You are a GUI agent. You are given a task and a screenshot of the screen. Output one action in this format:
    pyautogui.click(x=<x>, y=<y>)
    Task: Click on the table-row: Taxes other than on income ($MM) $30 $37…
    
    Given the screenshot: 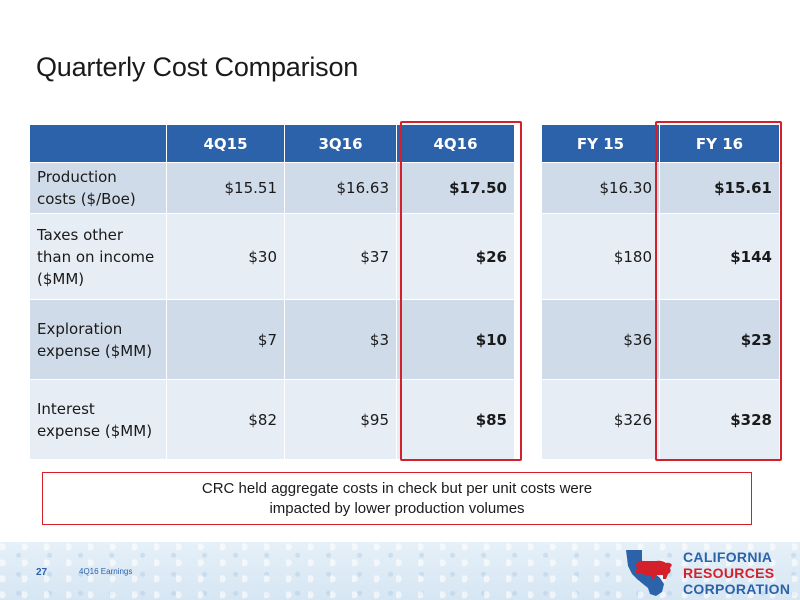 What is the action you would take?
    pyautogui.click(x=272, y=256)
    